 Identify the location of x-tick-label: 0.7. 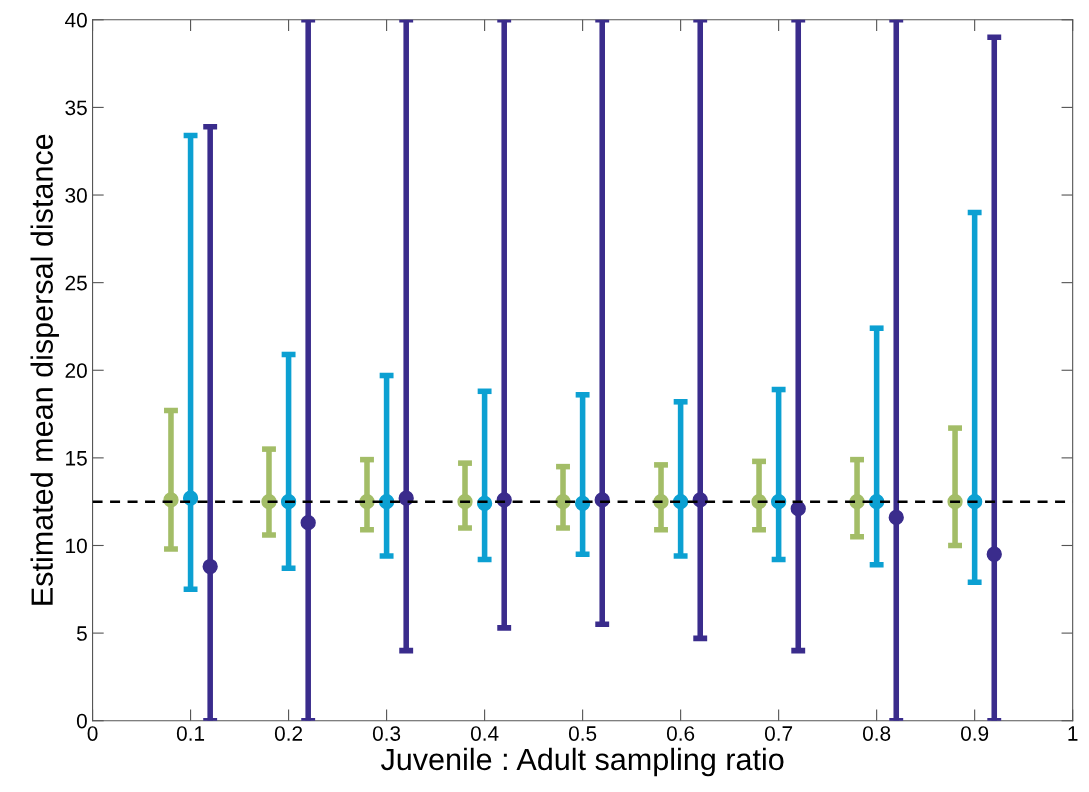
(778, 733).